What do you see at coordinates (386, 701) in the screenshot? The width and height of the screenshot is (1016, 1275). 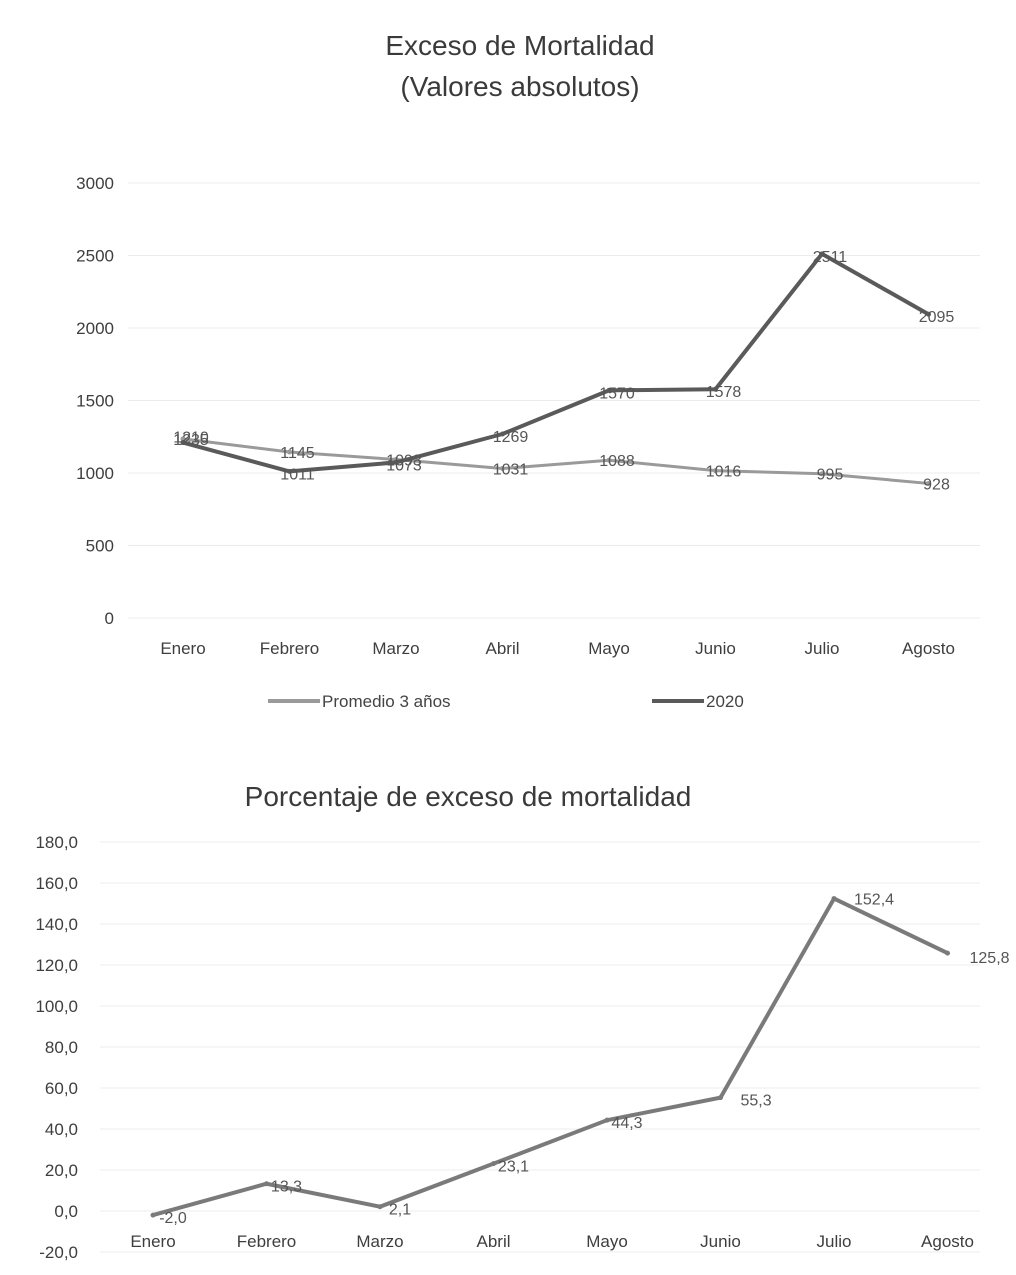 I see `legend-label-promedio: Promedio 3 años` at bounding box center [386, 701].